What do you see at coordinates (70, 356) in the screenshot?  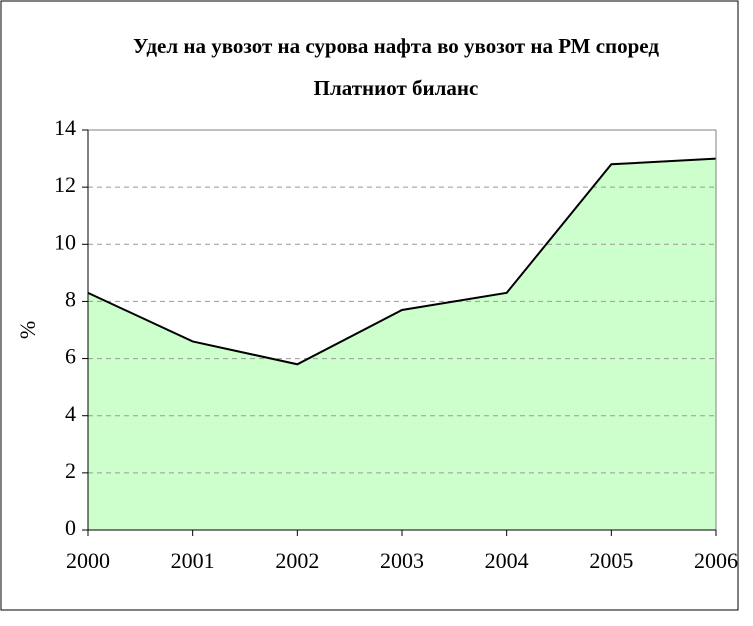 I see `y-tick-label: 6` at bounding box center [70, 356].